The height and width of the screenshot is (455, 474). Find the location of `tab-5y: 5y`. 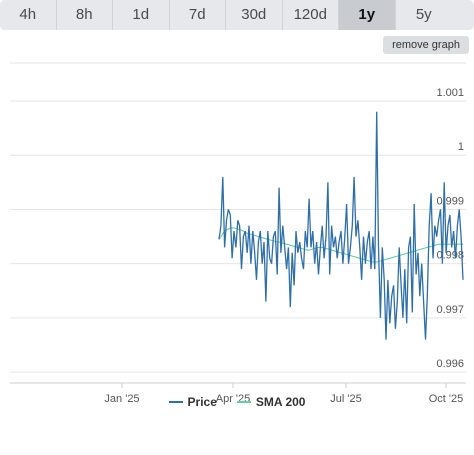

tab-5y: 5y is located at coordinates (423, 15).